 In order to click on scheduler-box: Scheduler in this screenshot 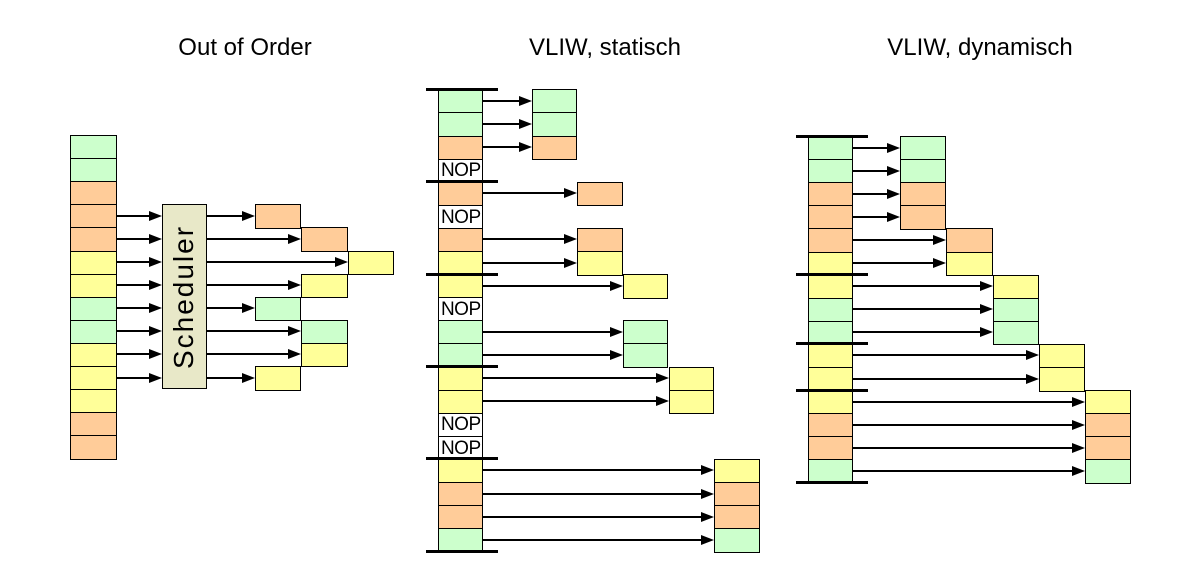, I will do `click(184, 297)`.